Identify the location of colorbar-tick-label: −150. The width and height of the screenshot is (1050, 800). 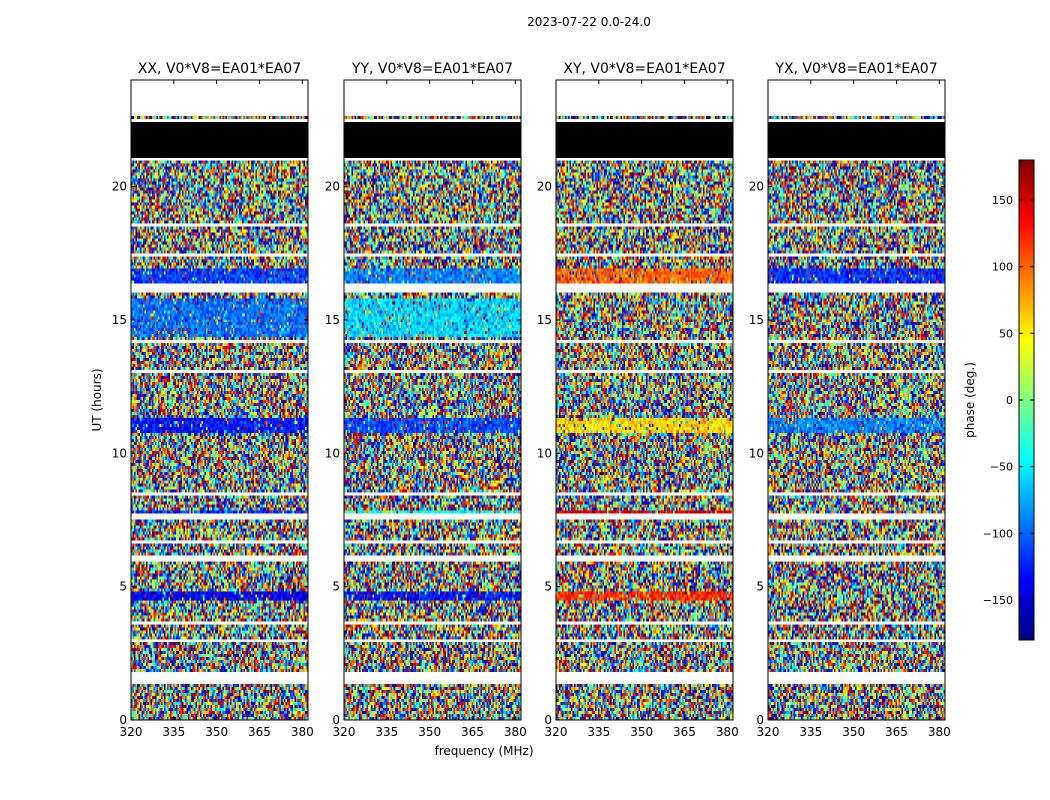
(998, 600).